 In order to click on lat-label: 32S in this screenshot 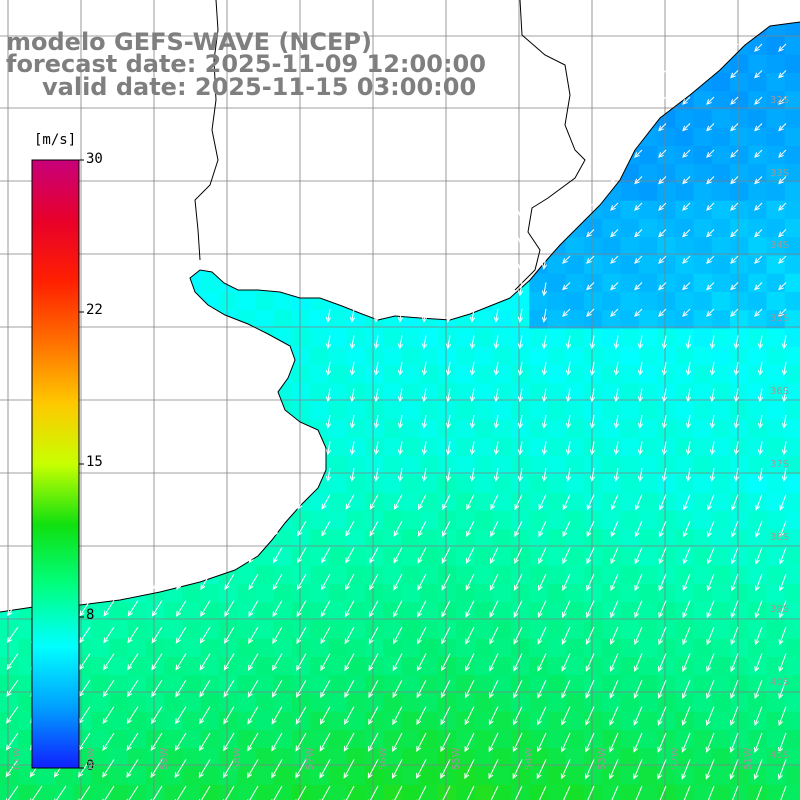, I will do `click(780, 100)`.